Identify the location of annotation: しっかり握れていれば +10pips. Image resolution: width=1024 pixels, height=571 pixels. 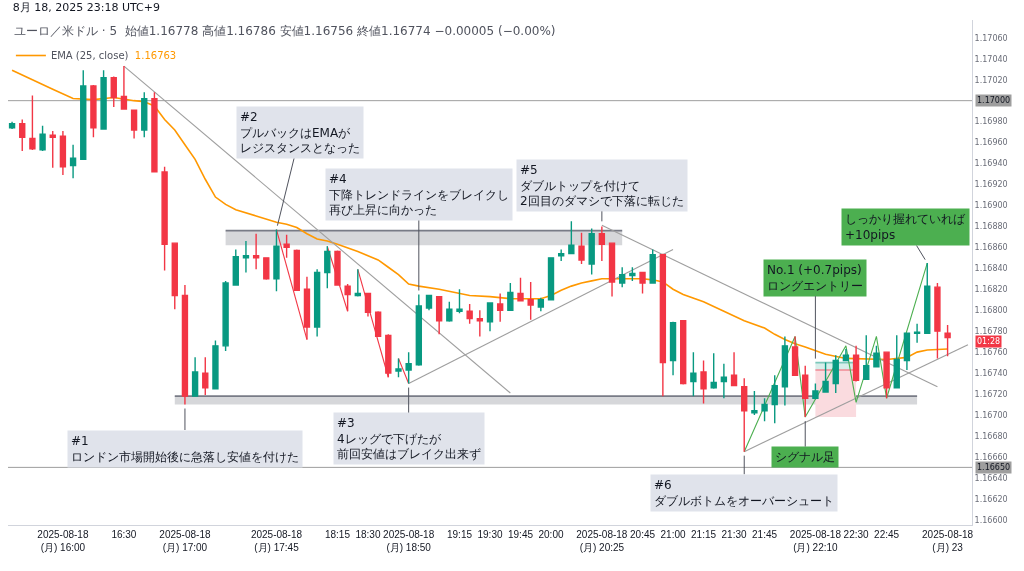
(905, 227).